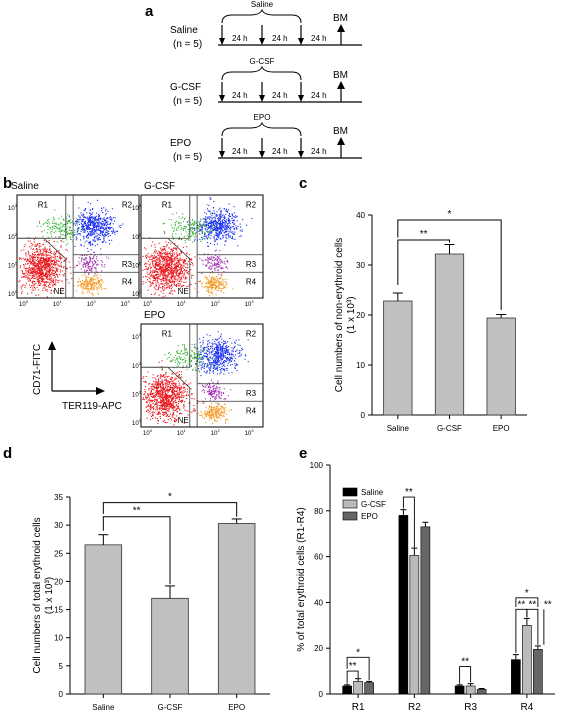 The image size is (567, 710). Describe the element at coordinates (251, 264) in the screenshot. I see `gate-region-label: R3` at that location.